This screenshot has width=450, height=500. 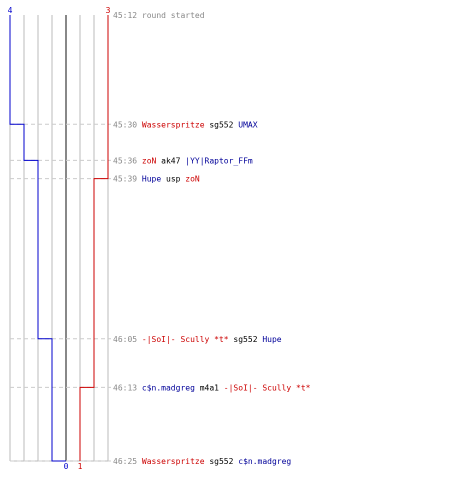 What do you see at coordinates (171, 15) in the screenshot?
I see `event-part: round started` at bounding box center [171, 15].